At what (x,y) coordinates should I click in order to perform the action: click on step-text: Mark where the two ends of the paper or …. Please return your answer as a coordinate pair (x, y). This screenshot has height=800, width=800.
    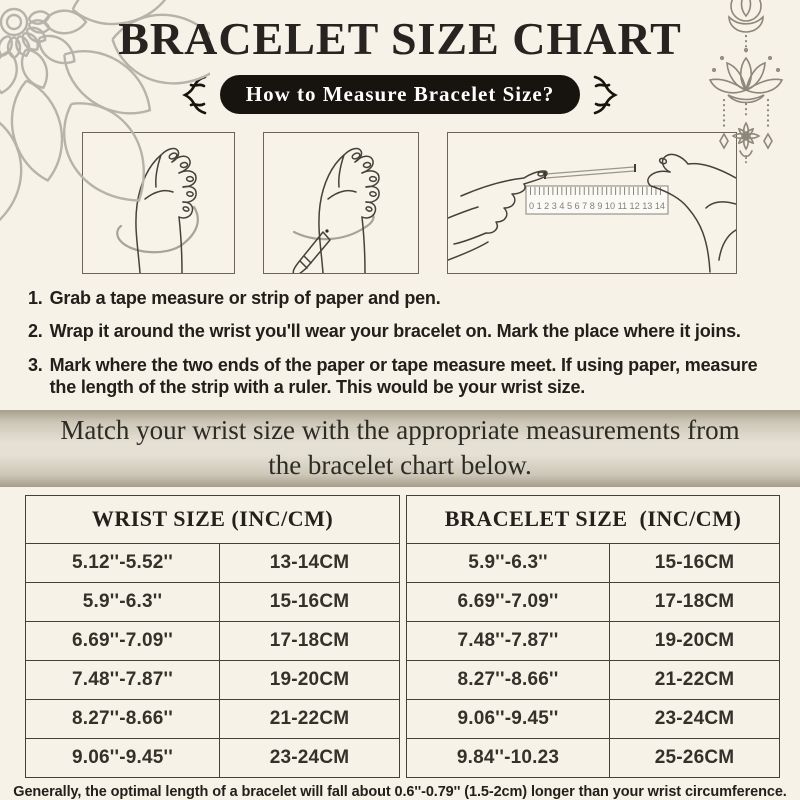
    Looking at the image, I should click on (403, 376).